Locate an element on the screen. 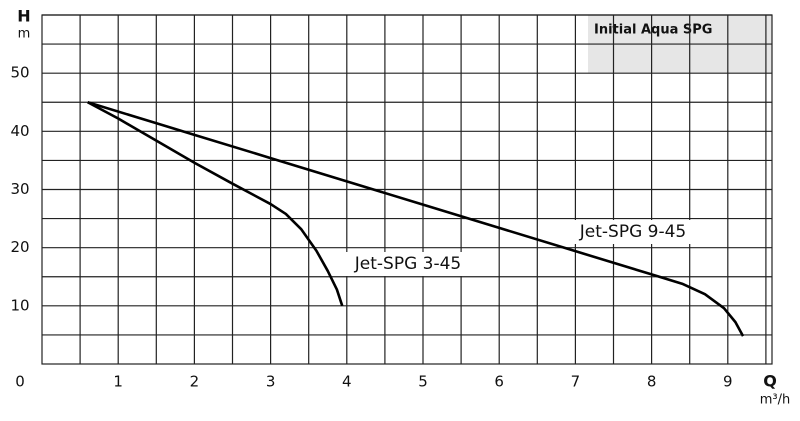 The width and height of the screenshot is (800, 421). series-label: Jet-SPG 3-45 is located at coordinates (407, 264).